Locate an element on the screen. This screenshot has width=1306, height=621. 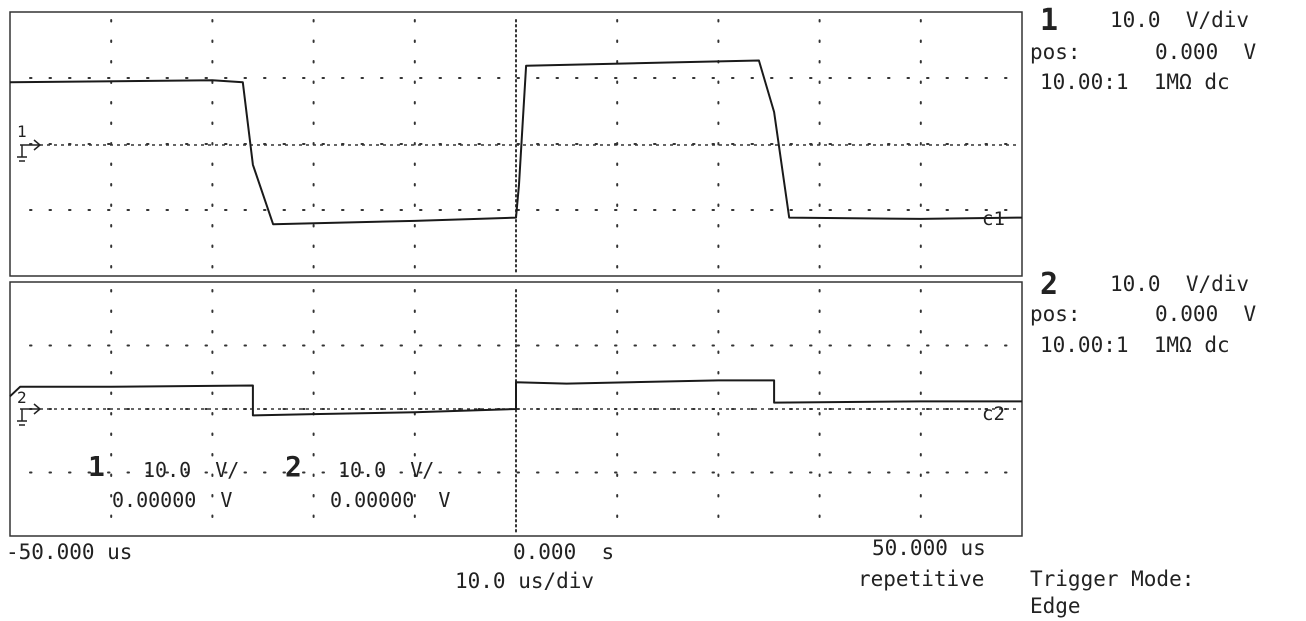
acquisition-mode: repetitive is located at coordinates (921, 579).